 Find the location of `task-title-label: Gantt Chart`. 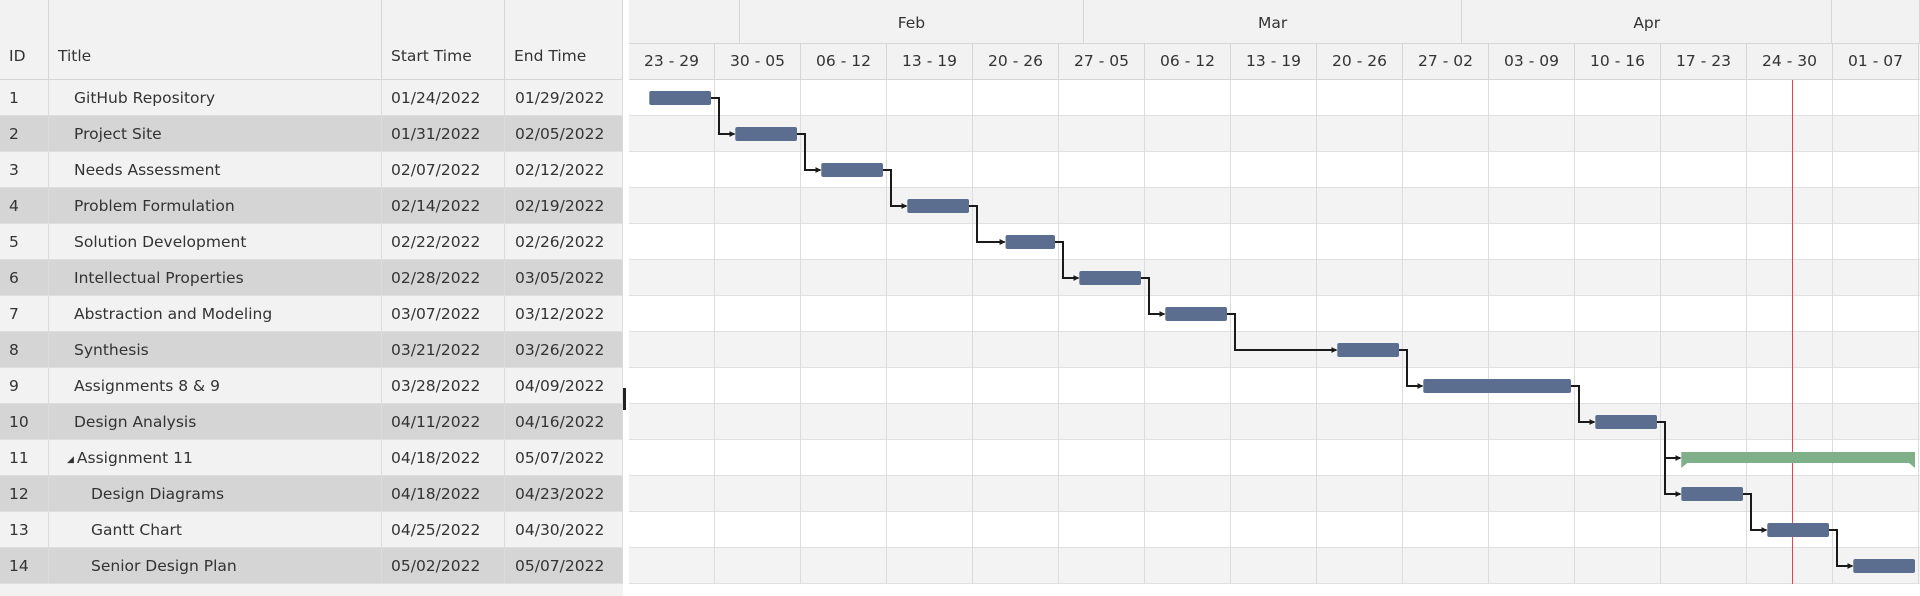

task-title-label: Gantt Chart is located at coordinates (137, 530).